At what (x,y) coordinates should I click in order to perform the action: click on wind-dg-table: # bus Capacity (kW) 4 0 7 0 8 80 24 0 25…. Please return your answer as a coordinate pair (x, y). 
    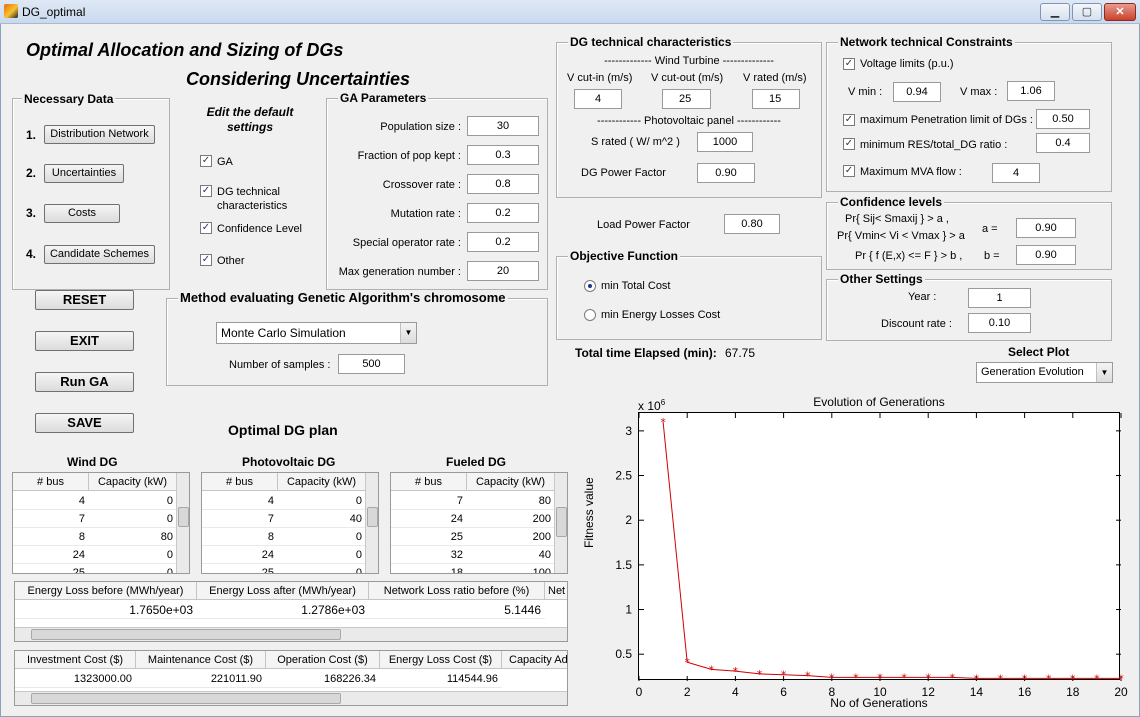
    Looking at the image, I should click on (101, 523).